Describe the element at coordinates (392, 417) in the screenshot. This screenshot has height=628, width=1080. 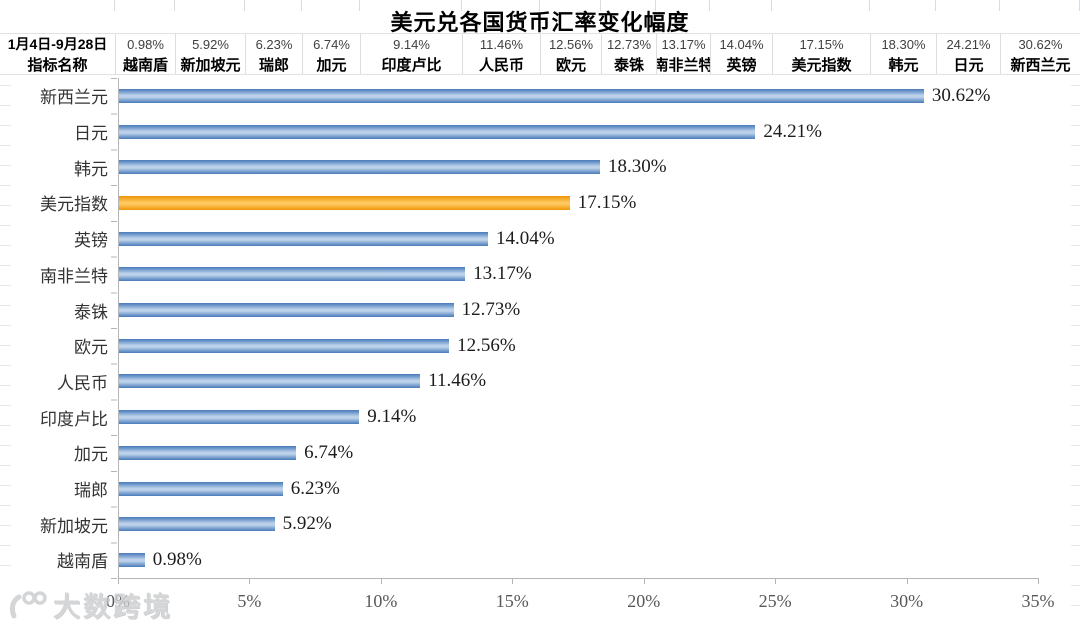
I see `bar-value-label: 9.14%` at that location.